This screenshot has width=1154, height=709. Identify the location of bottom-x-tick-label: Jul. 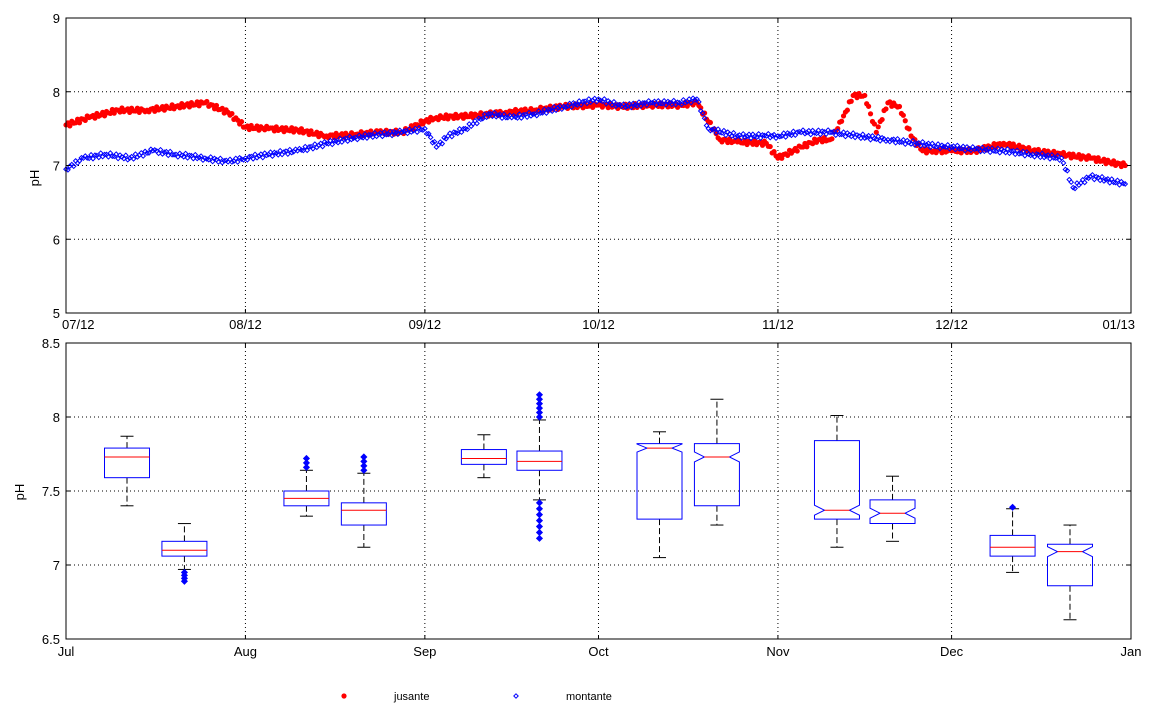
(66, 651).